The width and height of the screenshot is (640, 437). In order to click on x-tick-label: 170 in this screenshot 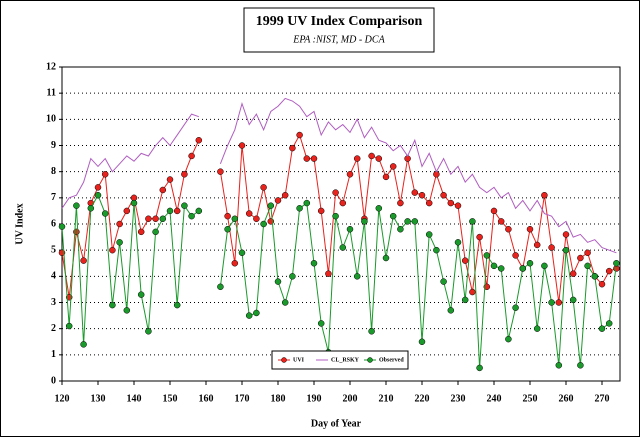, I will do `click(242, 398)`.